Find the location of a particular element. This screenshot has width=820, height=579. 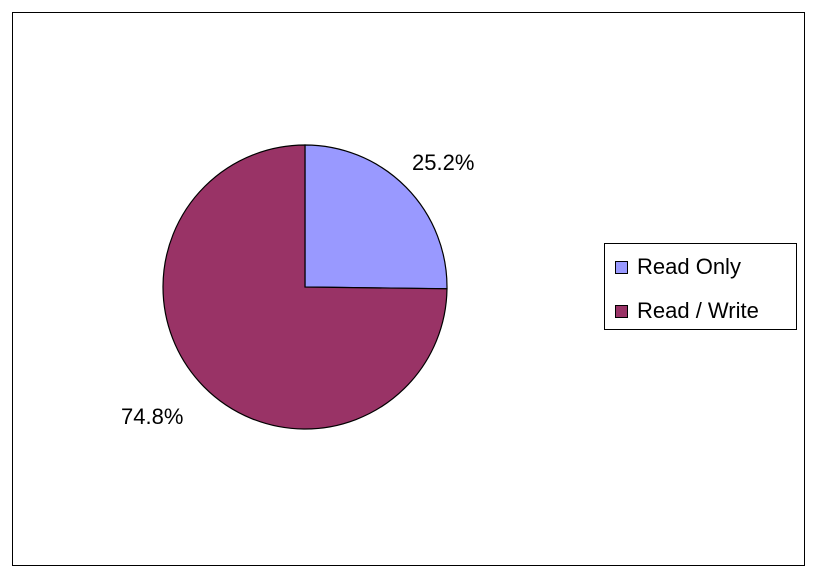

data-label-read-only: 25.2% is located at coordinates (443, 162).